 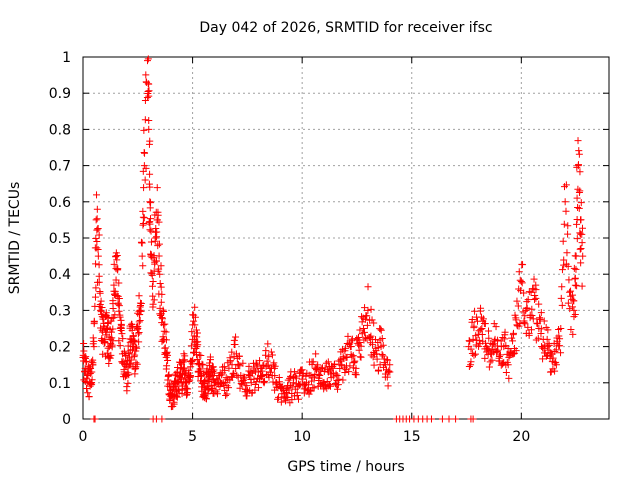 I want to click on x-tick-label: 5, so click(x=192, y=437).